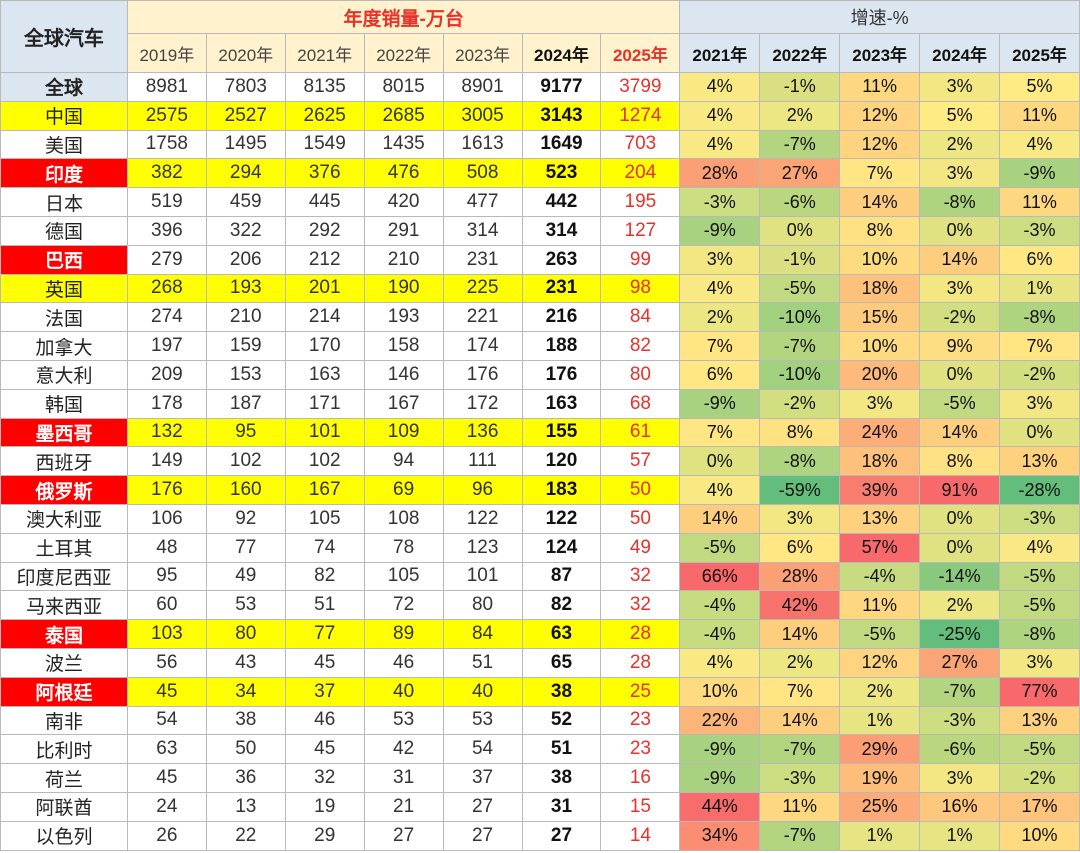 This screenshot has width=1080, height=853. I want to click on sales-value: 122, so click(561, 518).